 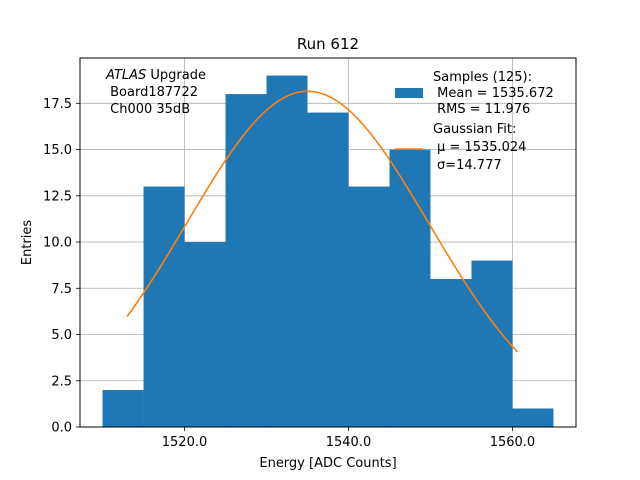 I want to click on legend-fit-line-3: σ=14.777, so click(x=469, y=165).